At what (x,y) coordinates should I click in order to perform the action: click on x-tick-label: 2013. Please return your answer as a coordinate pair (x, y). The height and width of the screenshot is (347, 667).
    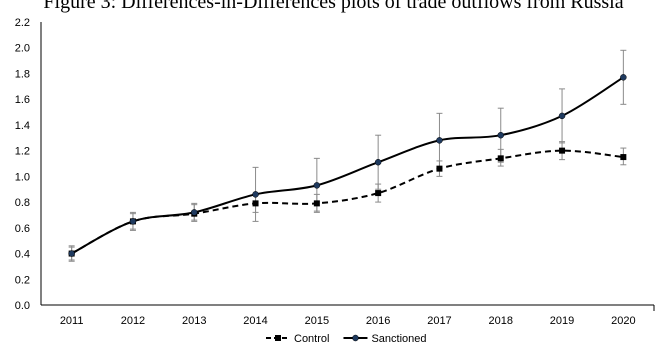
    Looking at the image, I should click on (194, 321).